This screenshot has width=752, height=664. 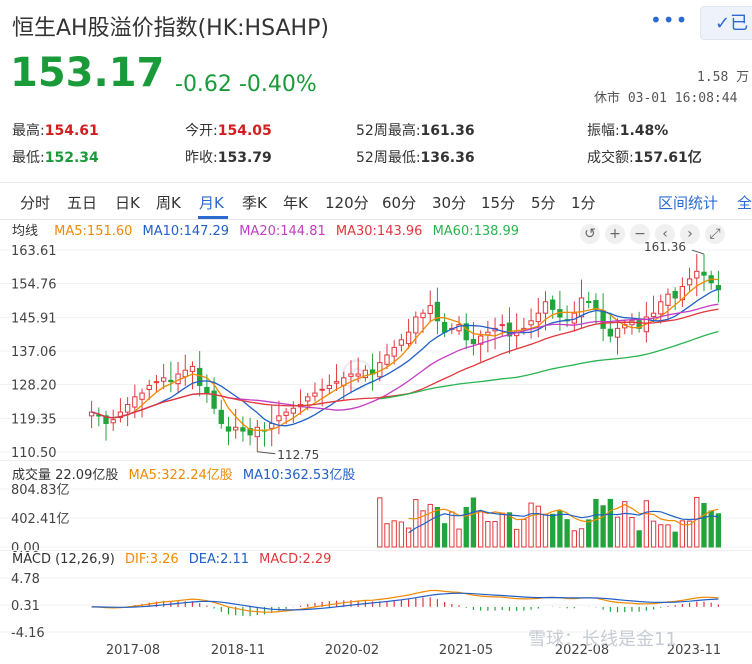 What do you see at coordinates (644, 157) in the screenshot?
I see `stat-turnover: 成交额:157.61亿` at bounding box center [644, 157].